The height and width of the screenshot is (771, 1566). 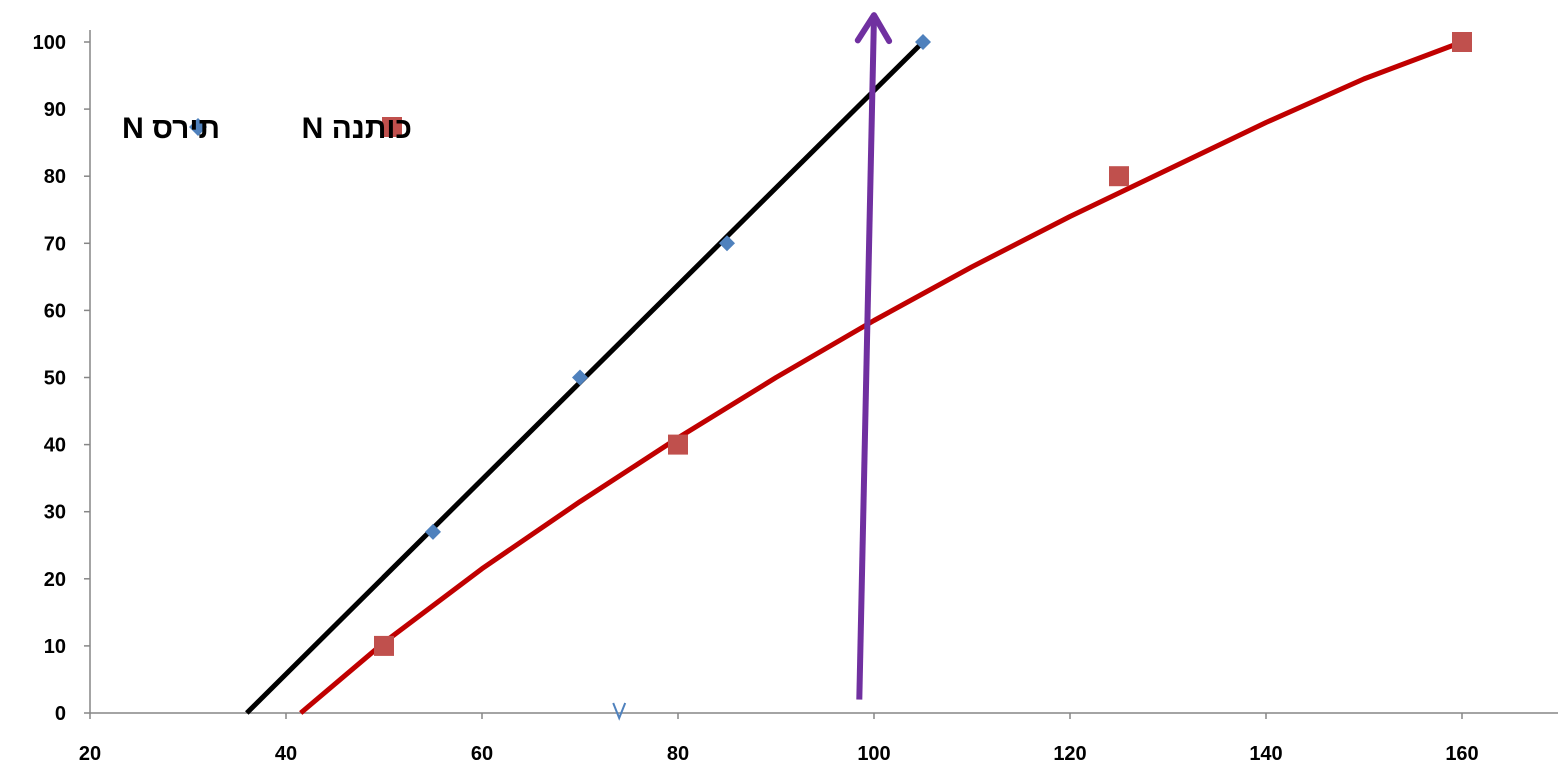 I want to click on small-arrow-marker, so click(x=619, y=711).